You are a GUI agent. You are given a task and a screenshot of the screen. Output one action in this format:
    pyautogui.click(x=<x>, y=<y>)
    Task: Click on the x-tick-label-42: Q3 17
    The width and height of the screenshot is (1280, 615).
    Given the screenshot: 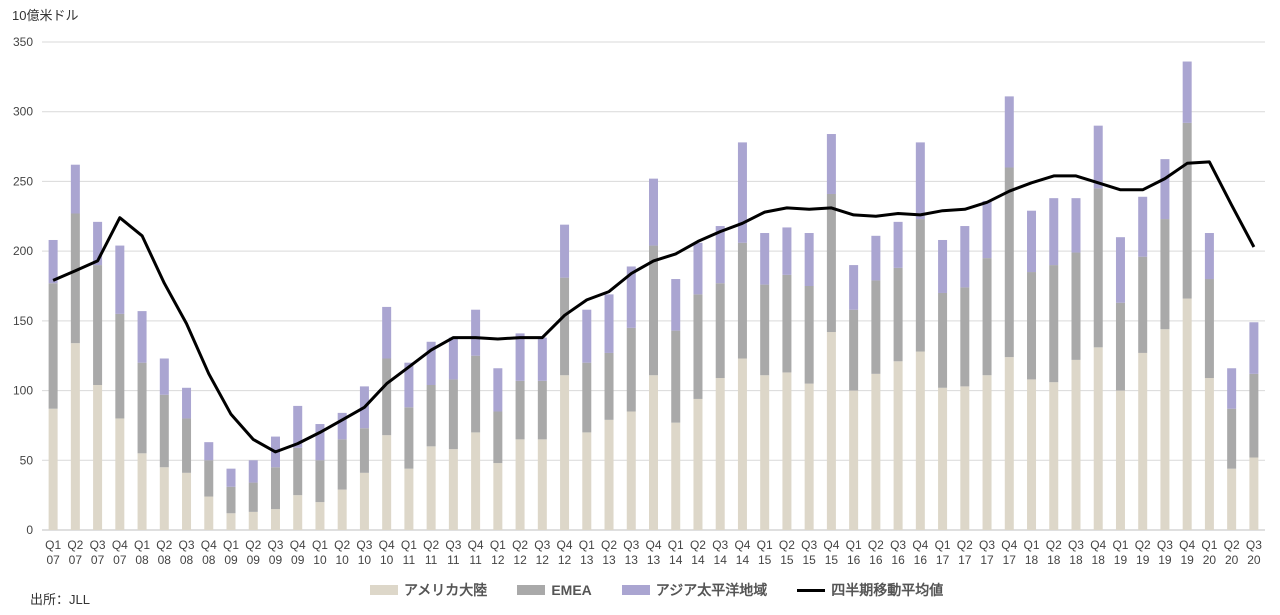 What is the action you would take?
    pyautogui.click(x=987, y=552)
    